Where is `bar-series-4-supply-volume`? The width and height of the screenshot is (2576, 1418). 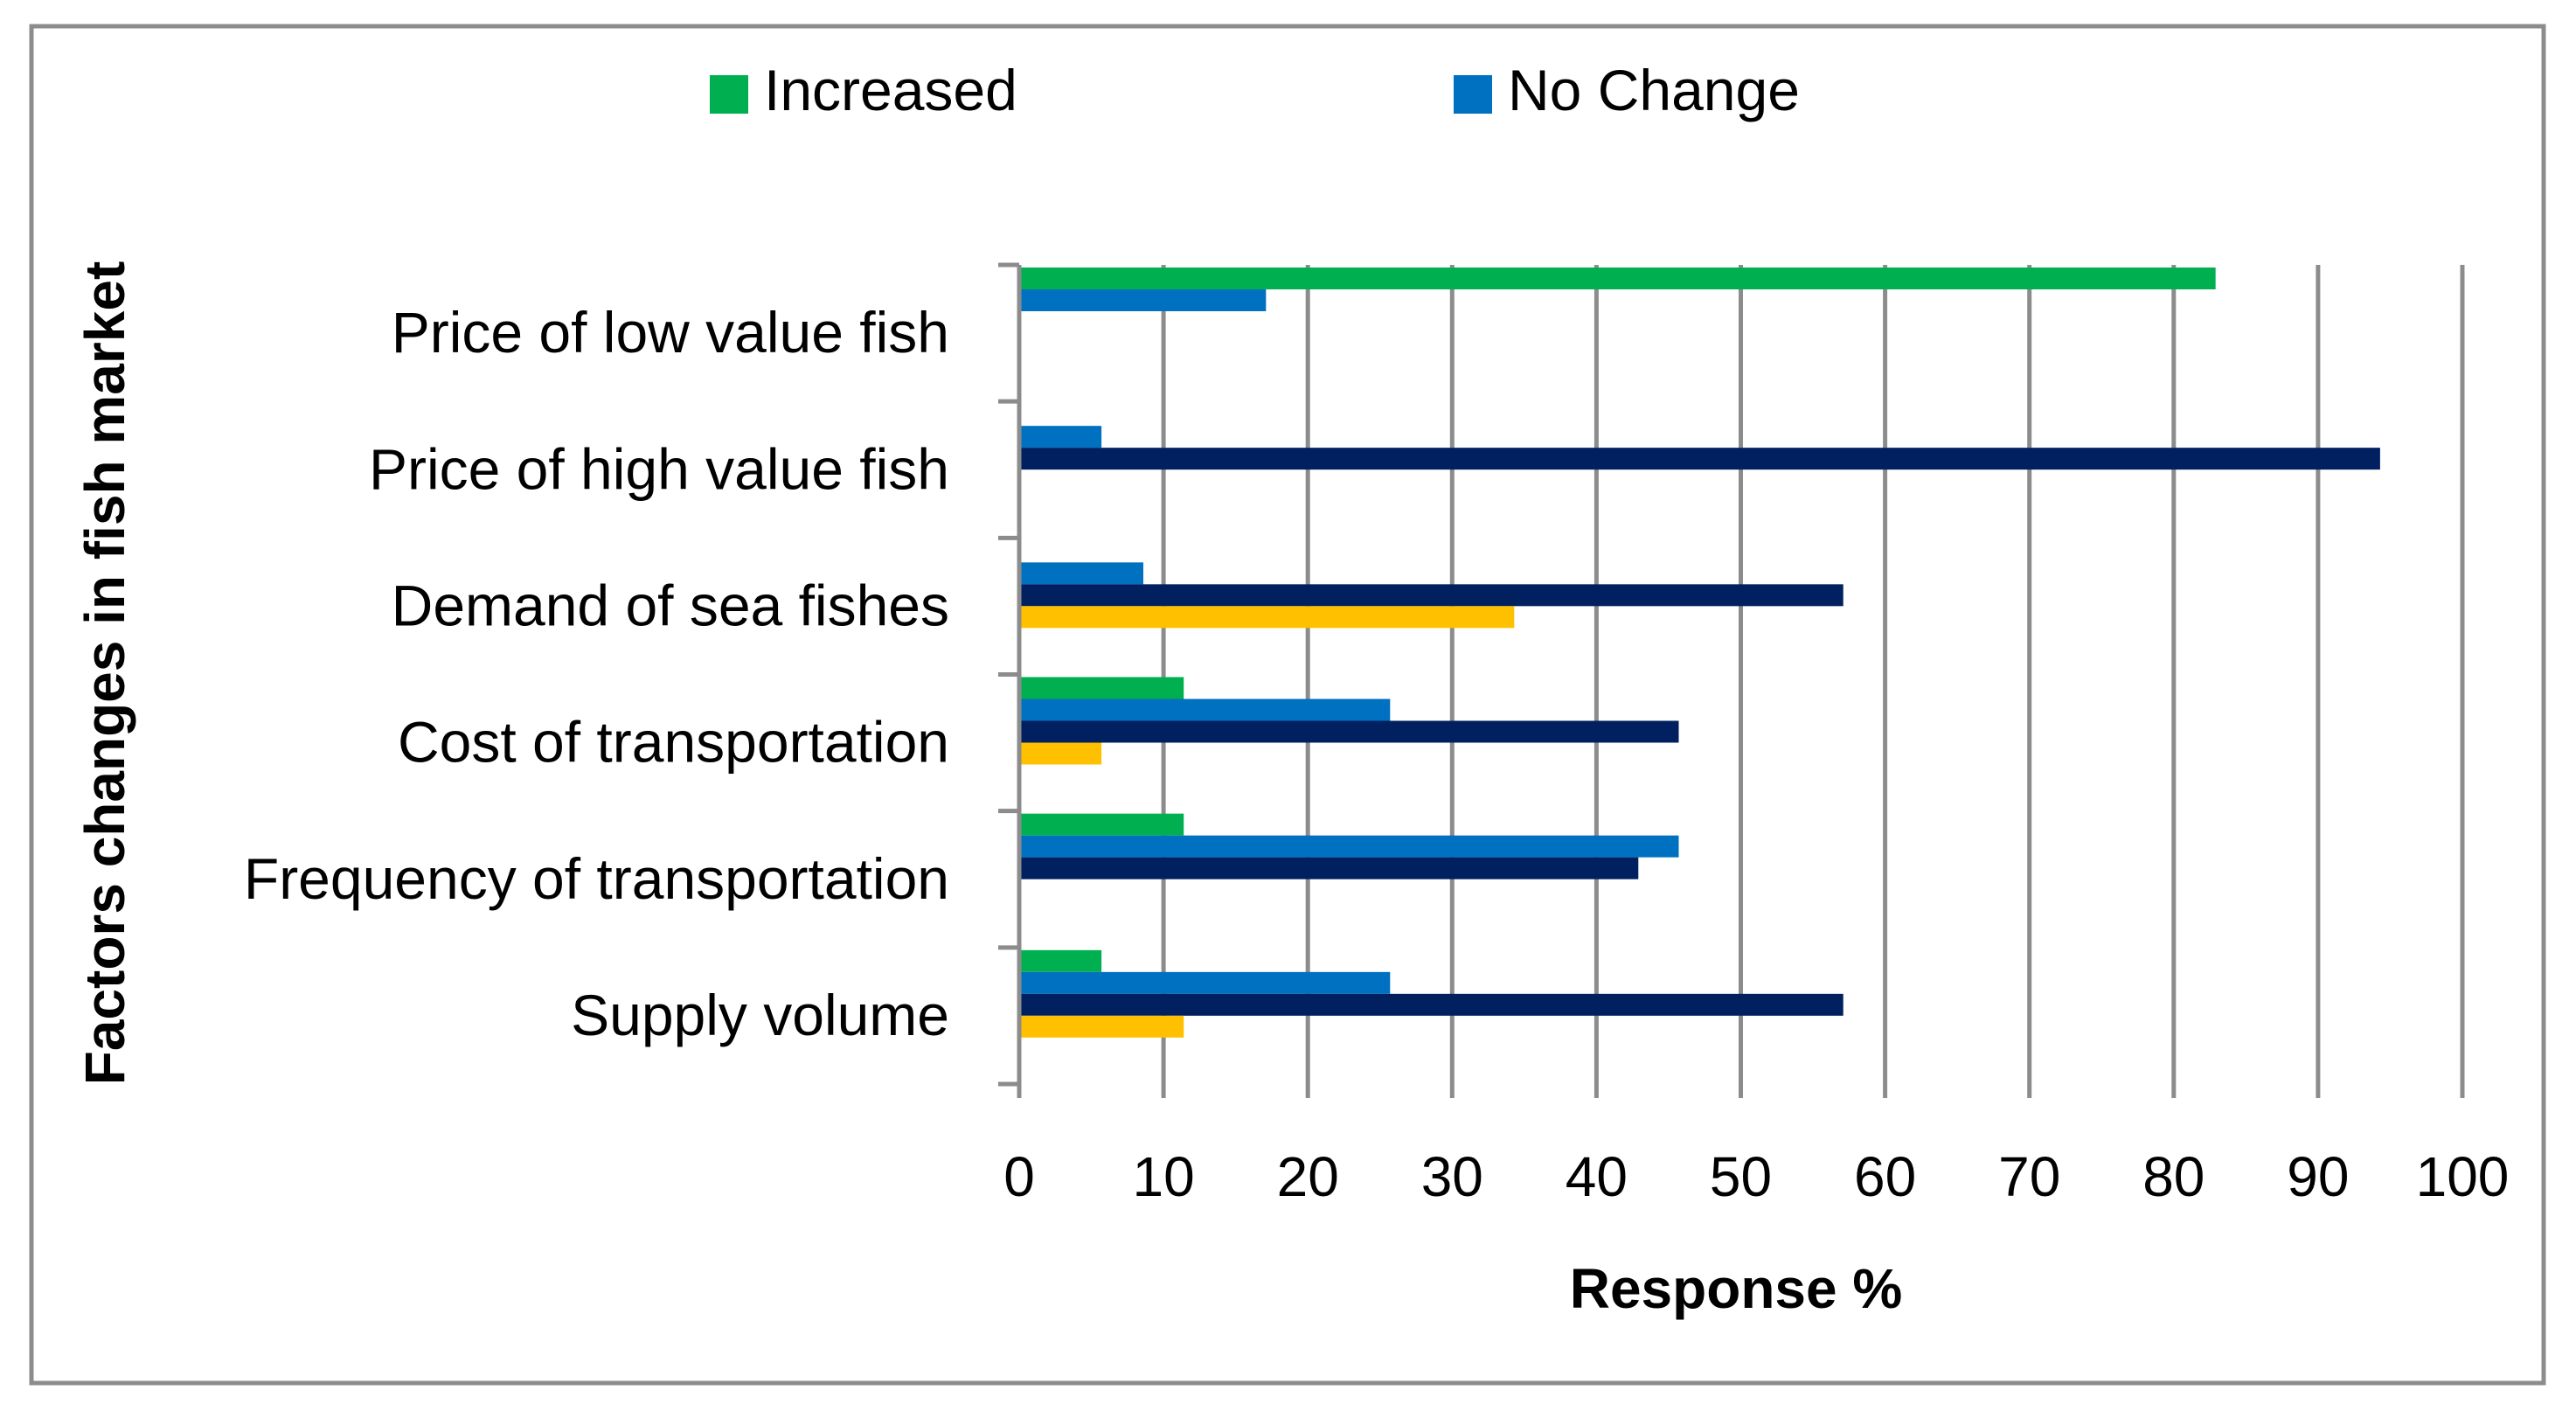 bar-series-4-supply-volume is located at coordinates (1101, 1026).